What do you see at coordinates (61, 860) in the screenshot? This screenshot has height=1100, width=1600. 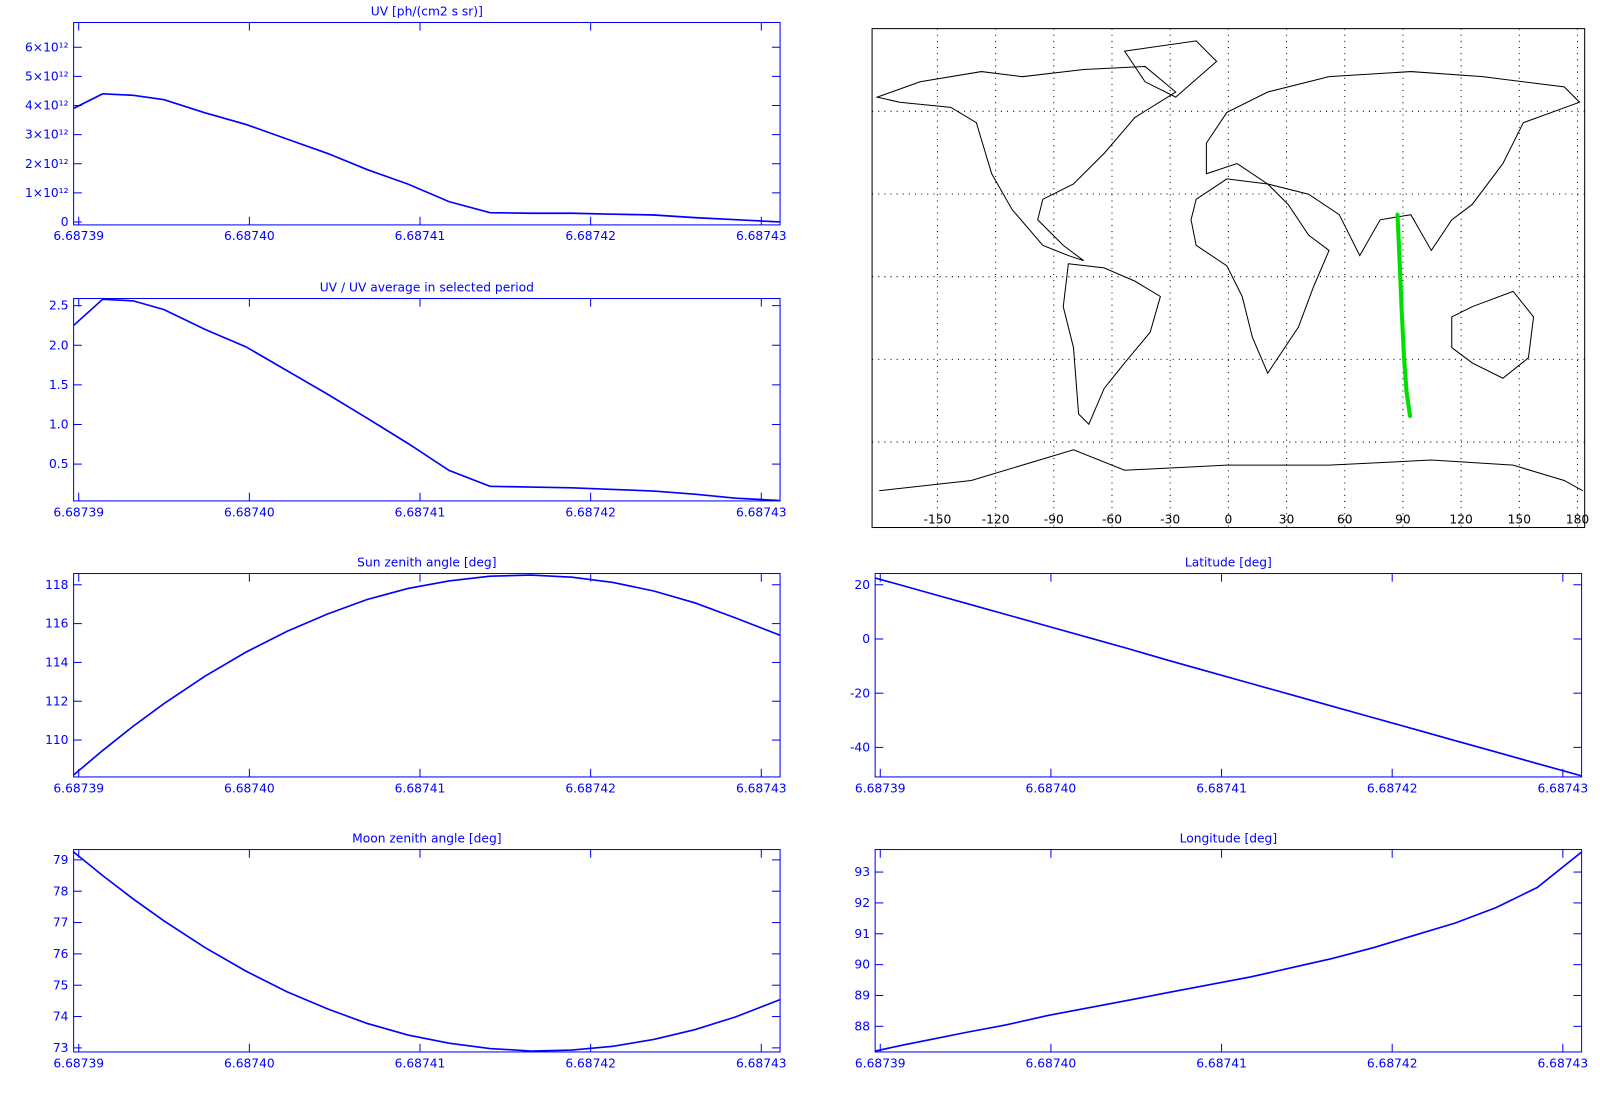 I see `y-tick-label: 79` at bounding box center [61, 860].